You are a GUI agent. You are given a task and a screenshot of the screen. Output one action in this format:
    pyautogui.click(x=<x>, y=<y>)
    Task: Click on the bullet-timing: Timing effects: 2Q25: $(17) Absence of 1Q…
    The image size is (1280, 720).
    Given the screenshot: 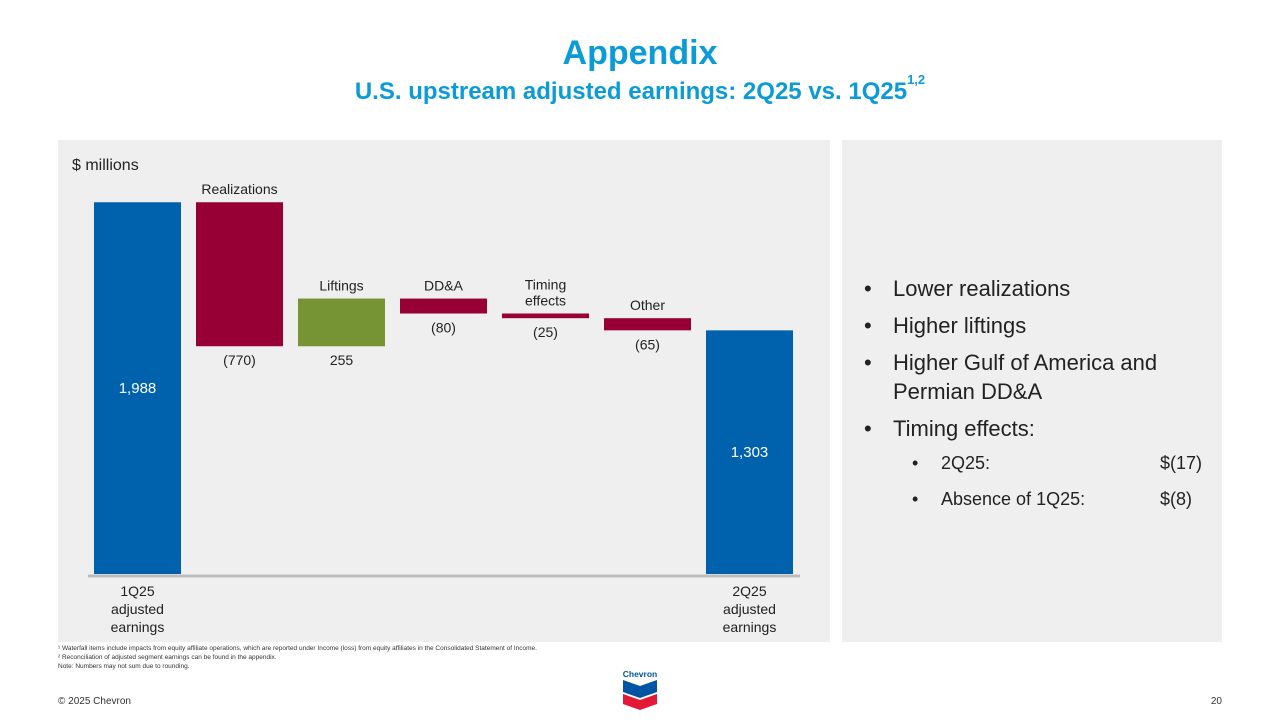 What is the action you would take?
    pyautogui.click(x=1038, y=462)
    